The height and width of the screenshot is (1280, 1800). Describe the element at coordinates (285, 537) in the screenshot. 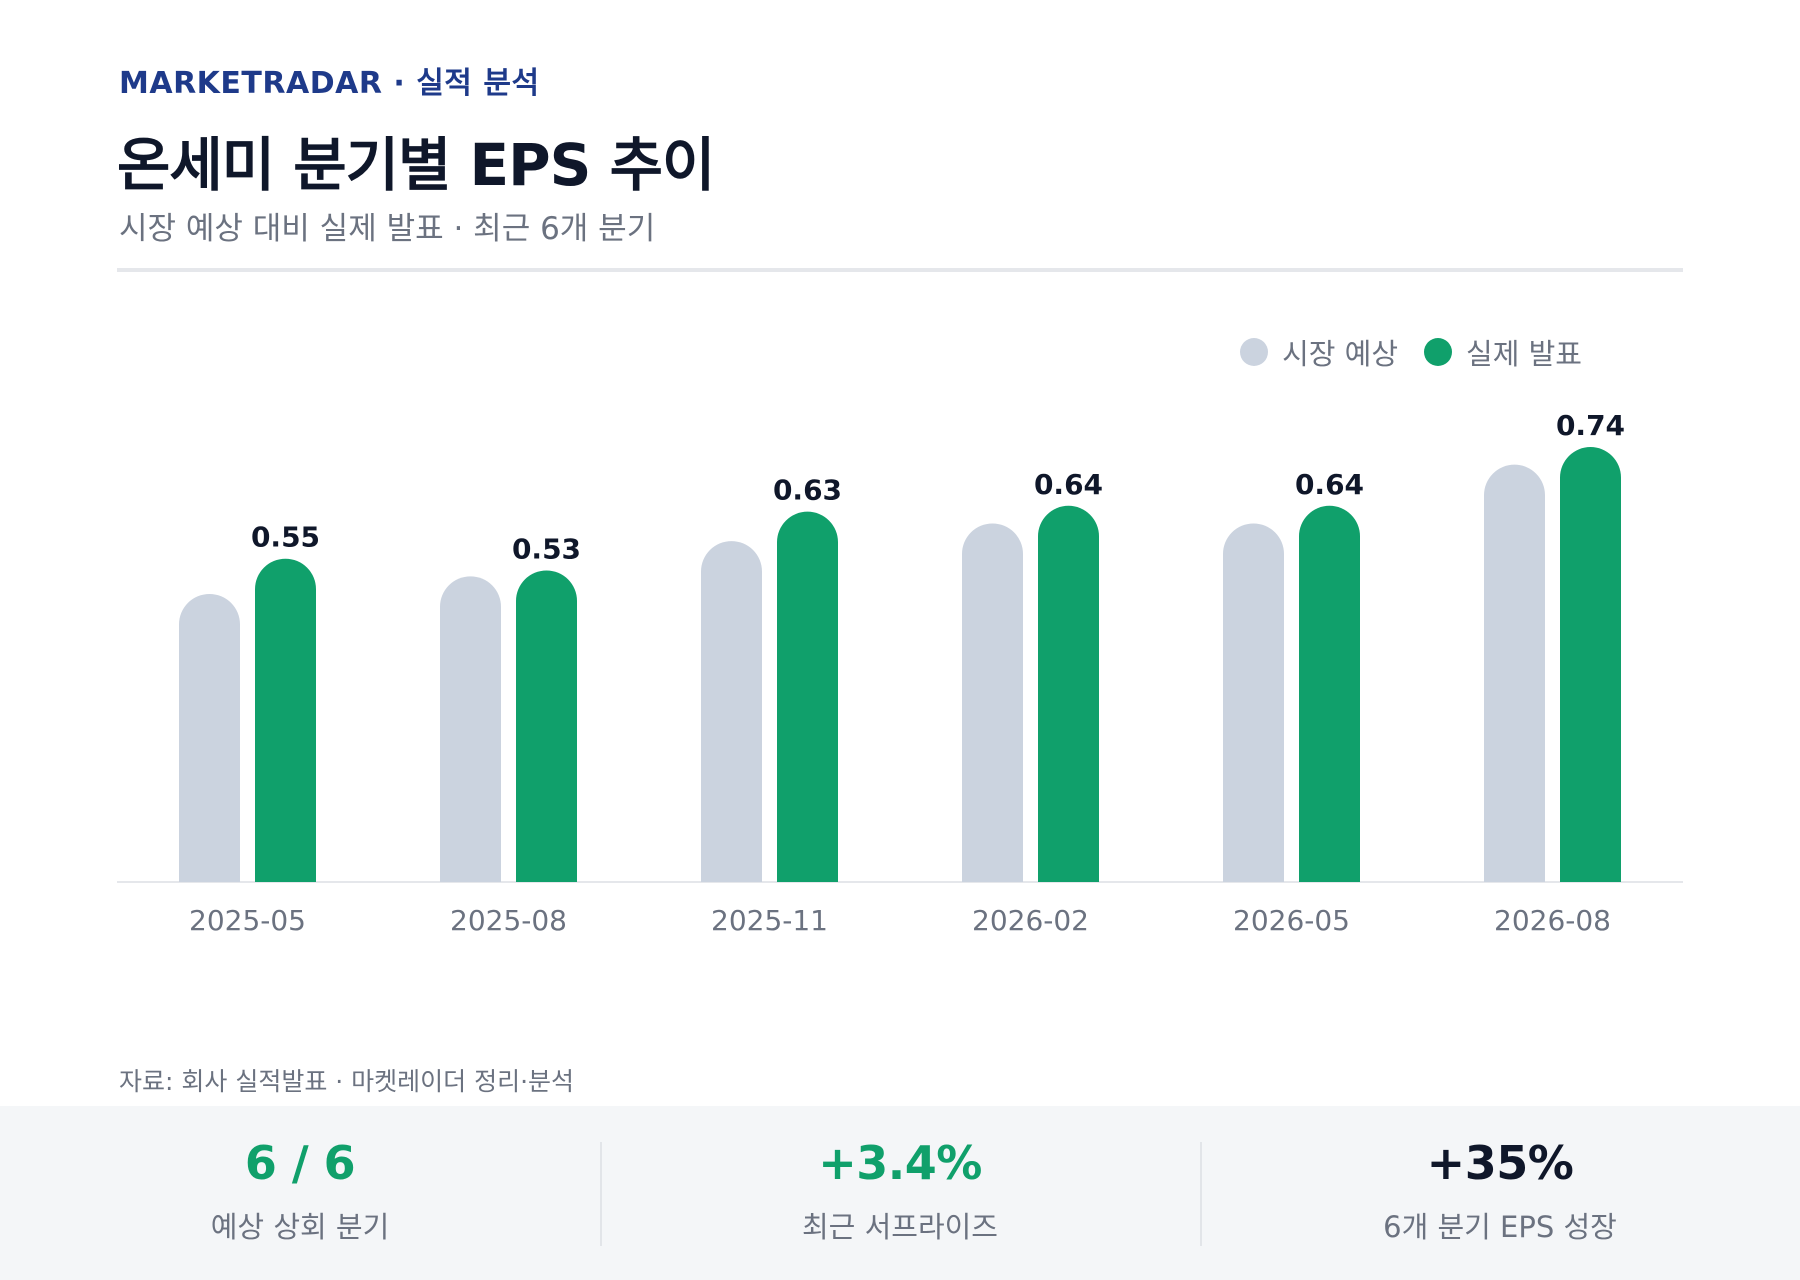

I see `data-label-actual: 0.55` at that location.